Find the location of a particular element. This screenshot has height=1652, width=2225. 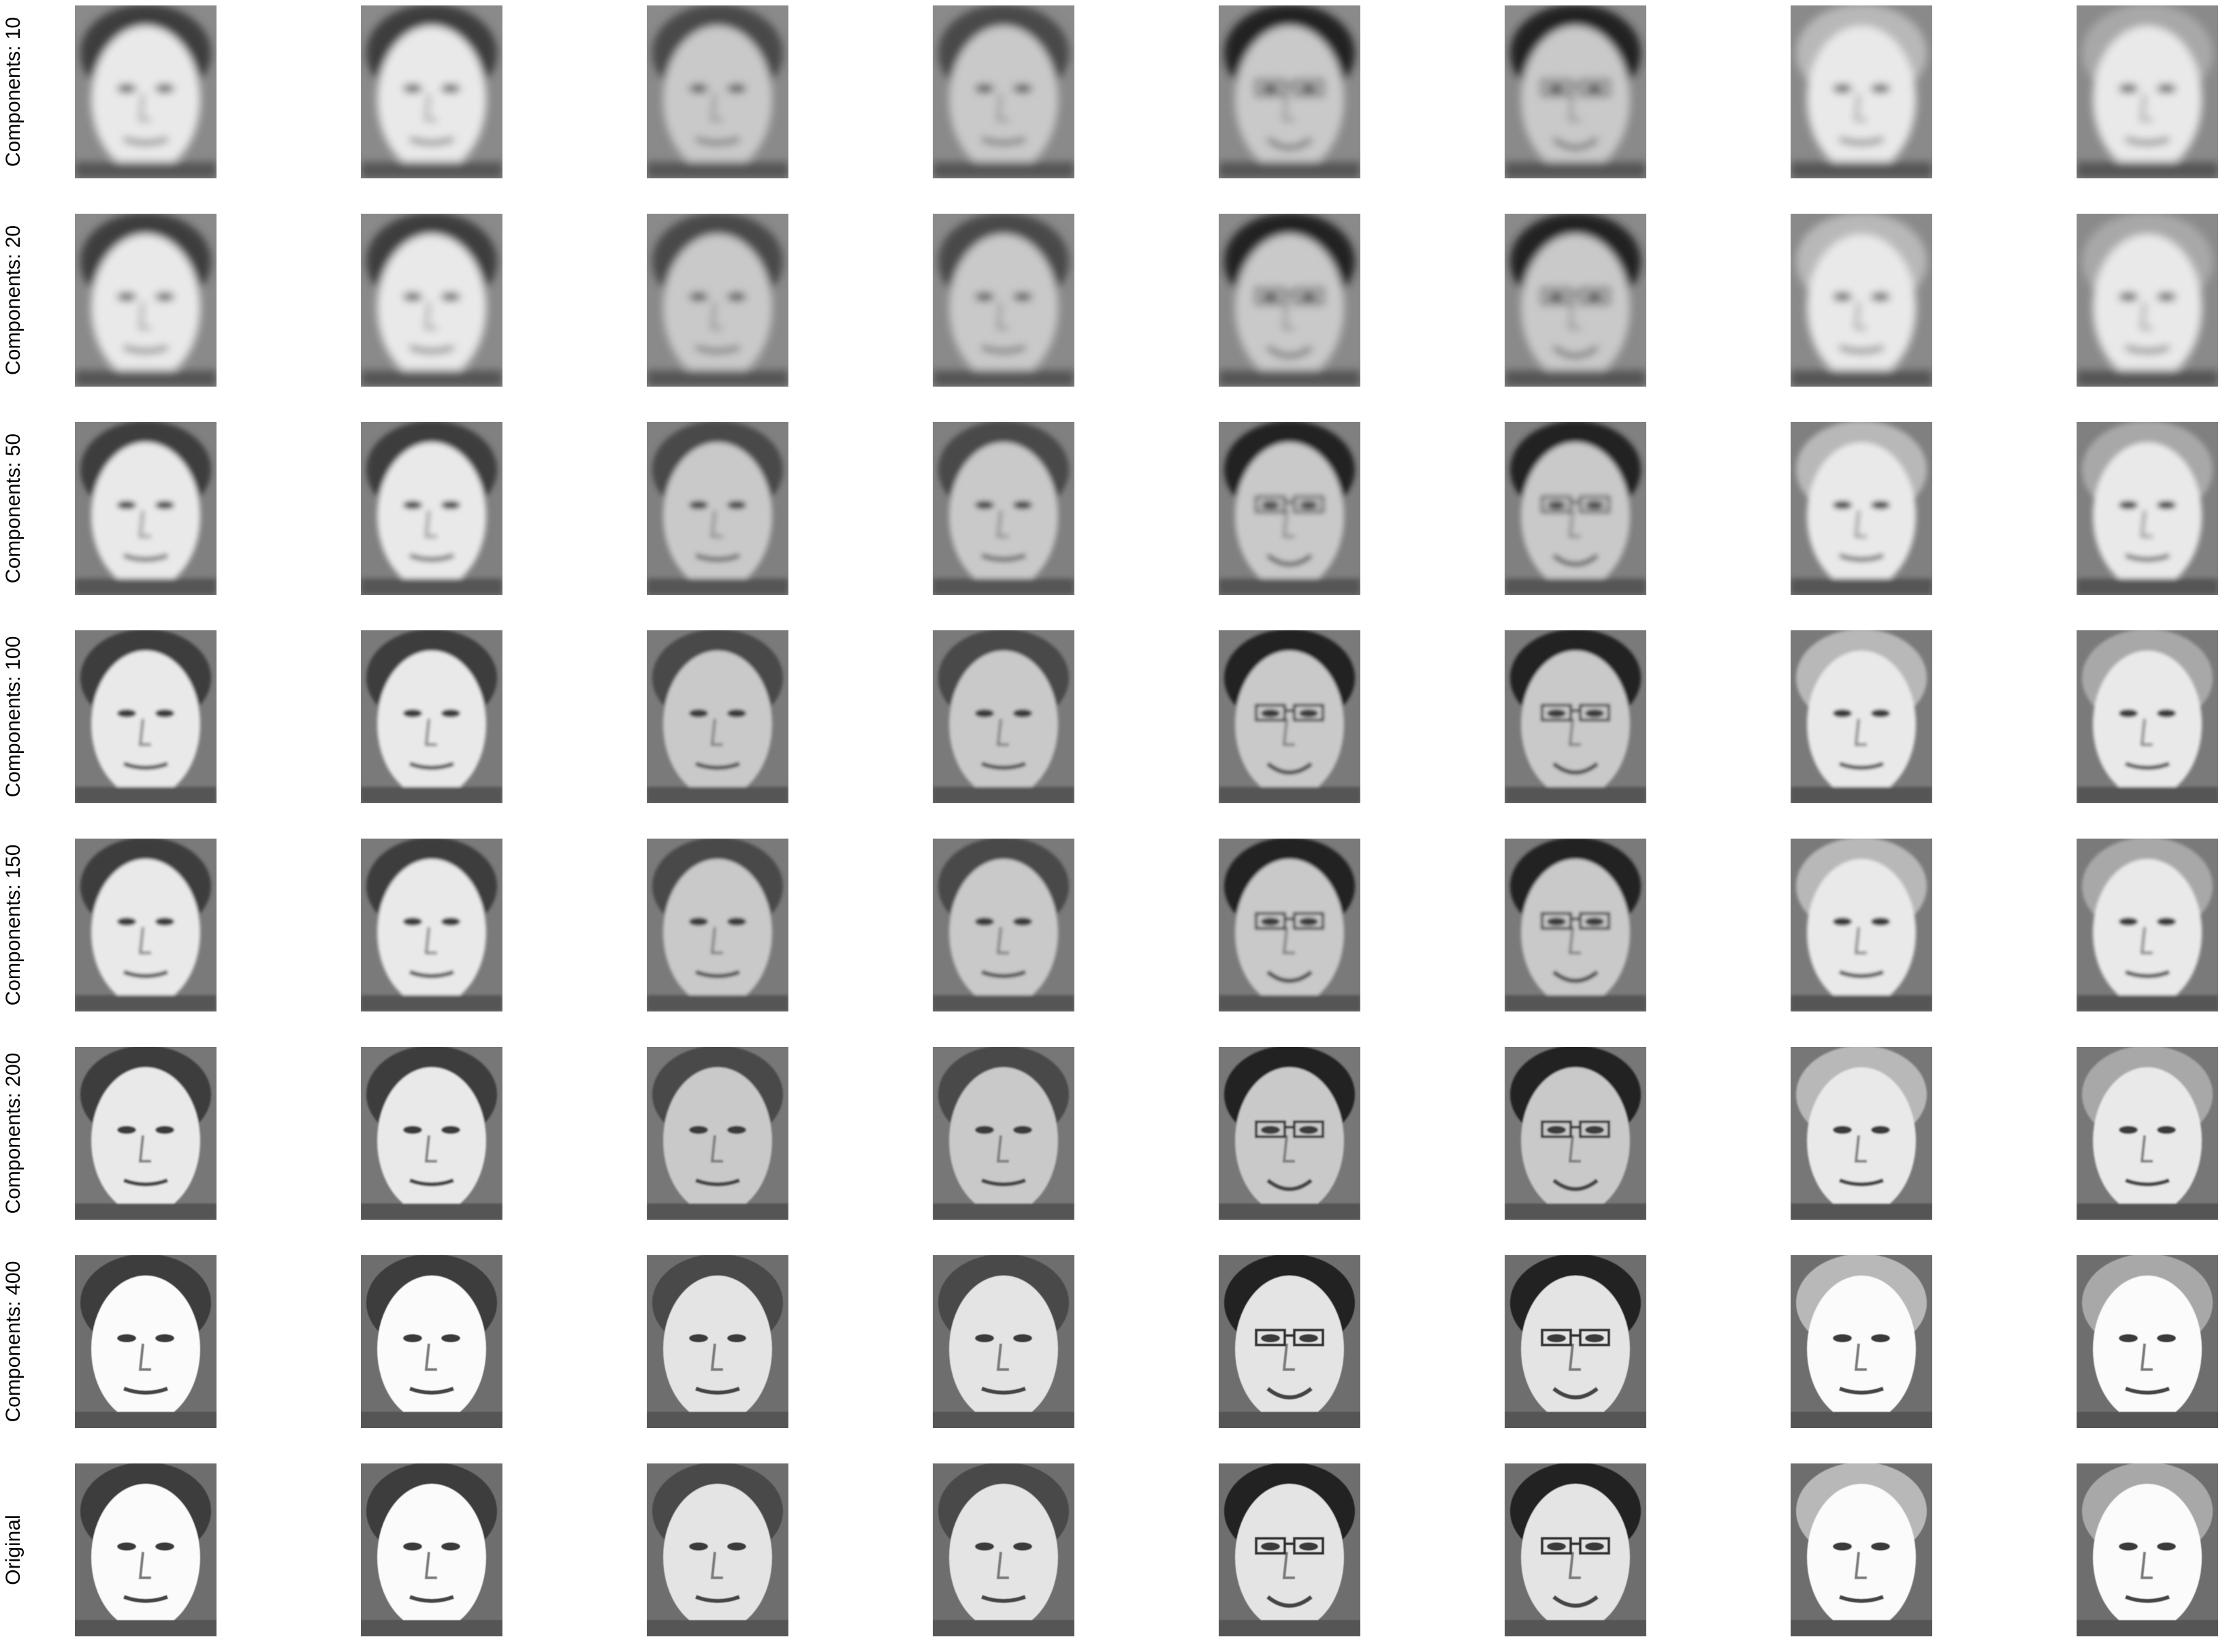

row-label: Components: 200 is located at coordinates (13, 1133).